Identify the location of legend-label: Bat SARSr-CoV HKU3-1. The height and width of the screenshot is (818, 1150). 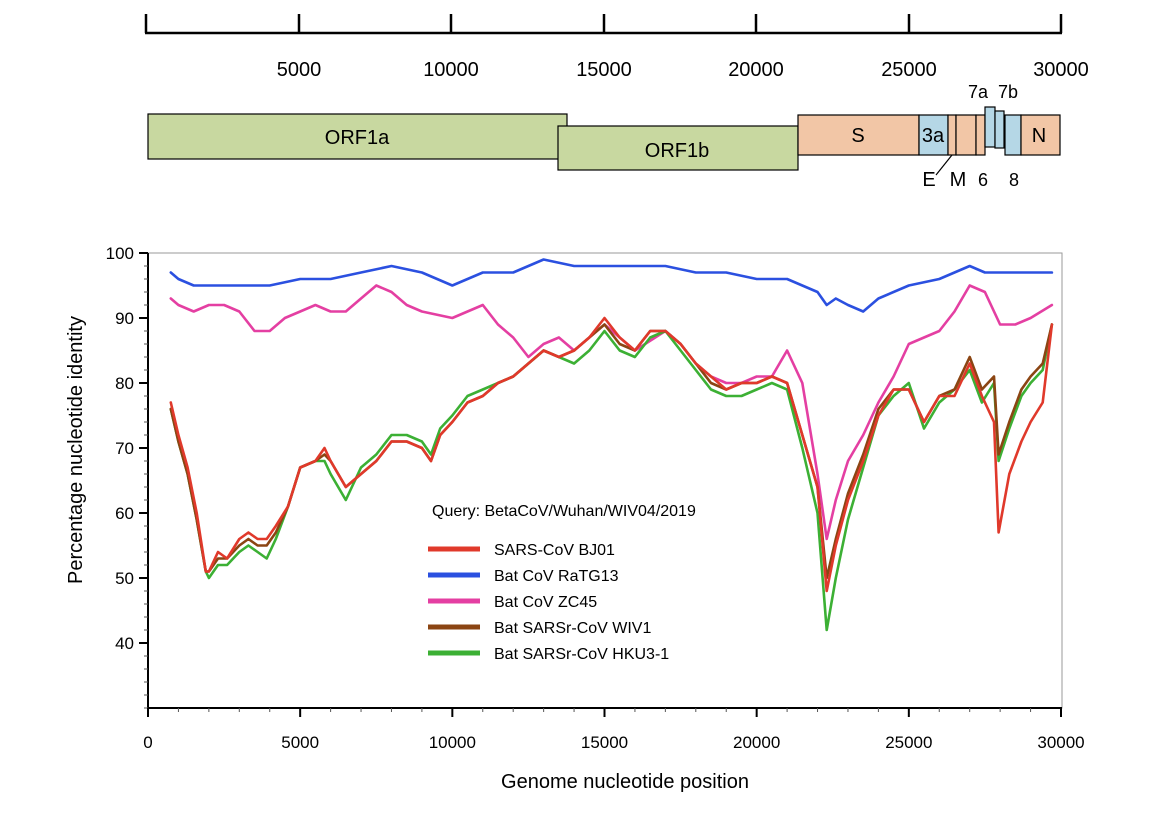
(581, 654).